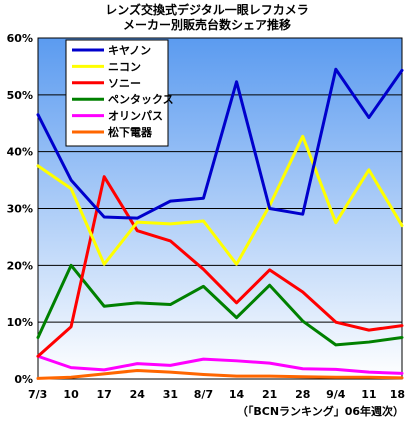  I want to click on x-tick-label: 11, so click(368, 394).